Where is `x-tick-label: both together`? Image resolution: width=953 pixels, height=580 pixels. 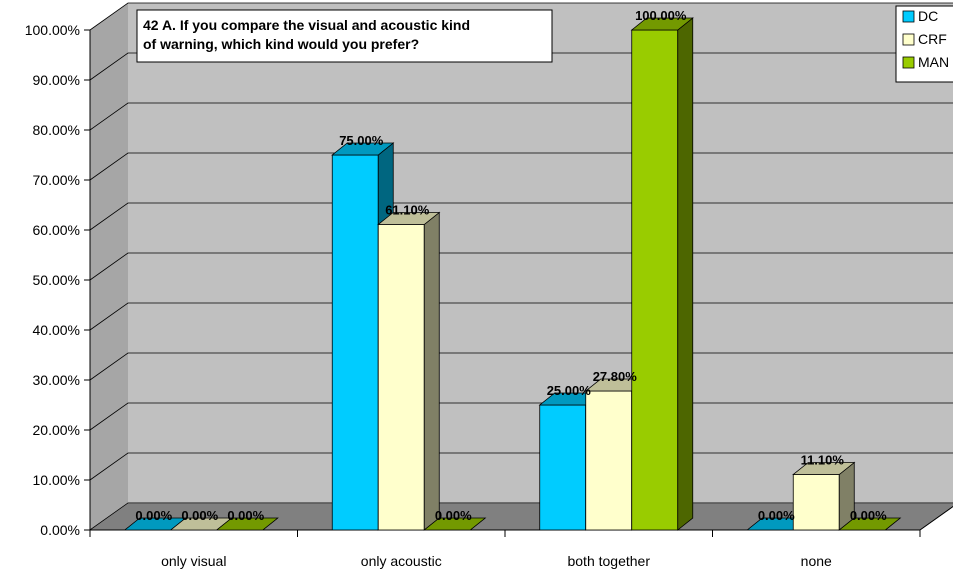 x-tick-label: both together is located at coordinates (608, 561).